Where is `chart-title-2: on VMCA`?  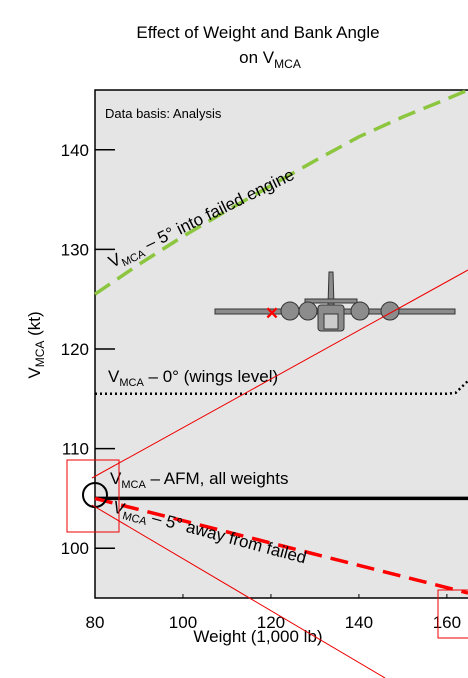 chart-title-2: on VMCA is located at coordinates (270, 59).